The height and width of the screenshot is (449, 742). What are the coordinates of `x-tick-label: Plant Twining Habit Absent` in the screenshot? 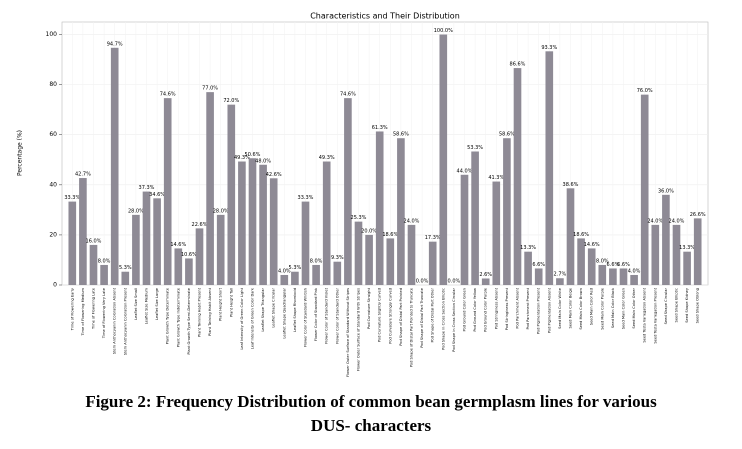 It's located at (210, 311).